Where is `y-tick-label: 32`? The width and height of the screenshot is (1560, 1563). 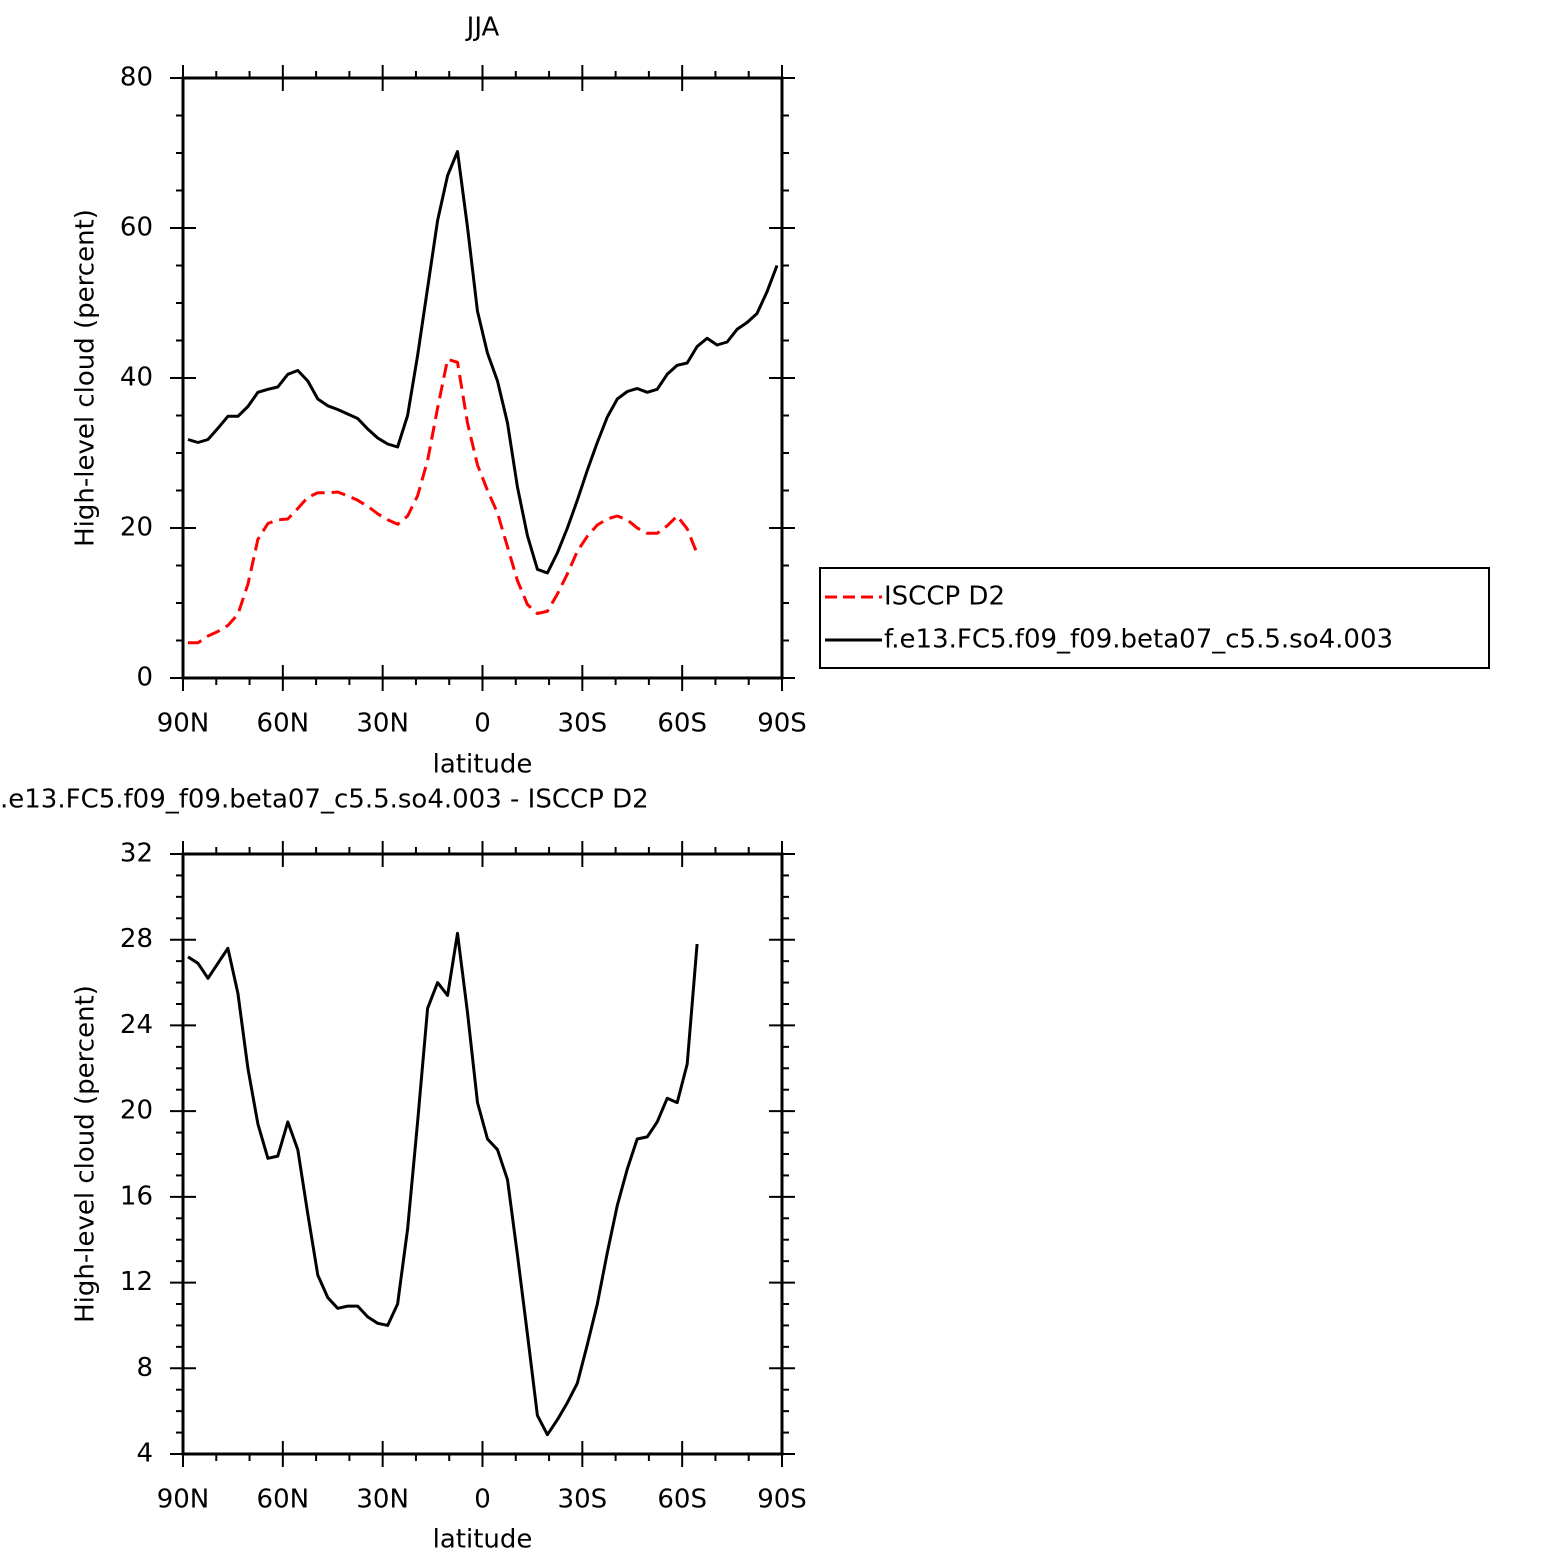 y-tick-label: 32 is located at coordinates (136, 854).